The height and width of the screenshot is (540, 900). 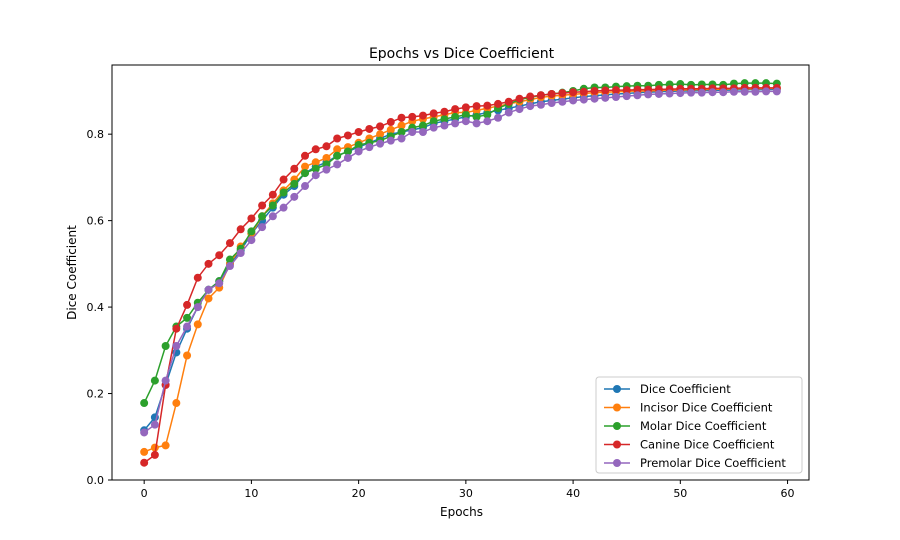 What do you see at coordinates (573, 493) in the screenshot?
I see `x-tick-label: 40` at bounding box center [573, 493].